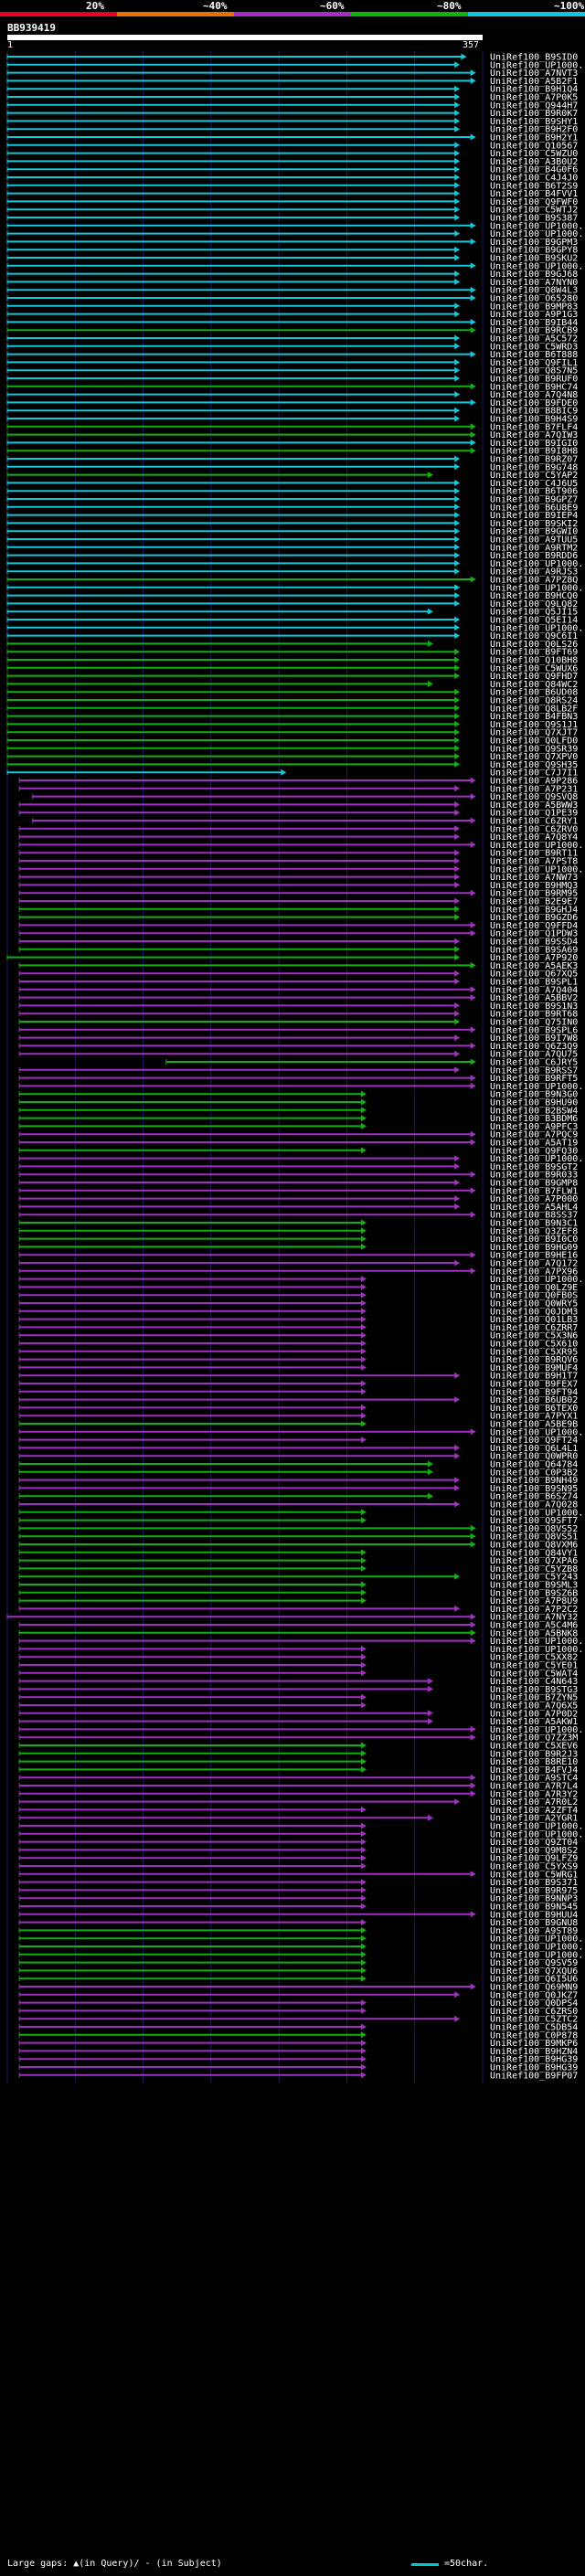  What do you see at coordinates (534, 765) in the screenshot?
I see `hit-label: UniRef100_Q9SH35` at bounding box center [534, 765].